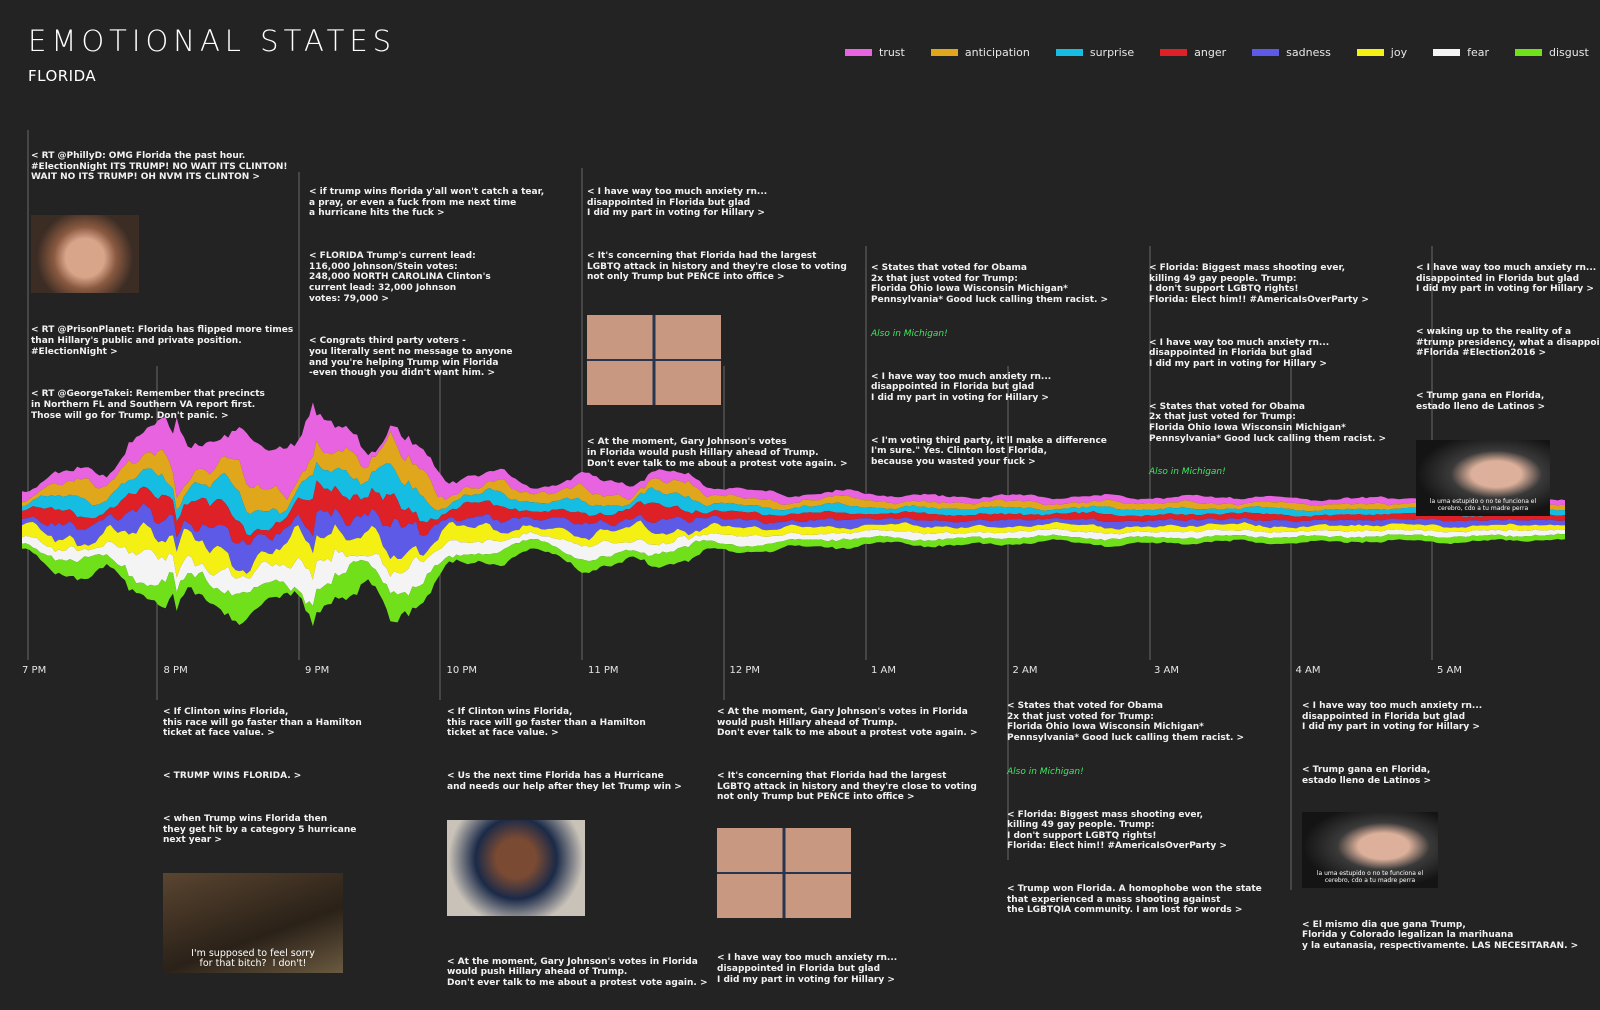 This screenshot has width=1600, height=1010. What do you see at coordinates (892, 52) in the screenshot?
I see `legend-label: trust` at bounding box center [892, 52].